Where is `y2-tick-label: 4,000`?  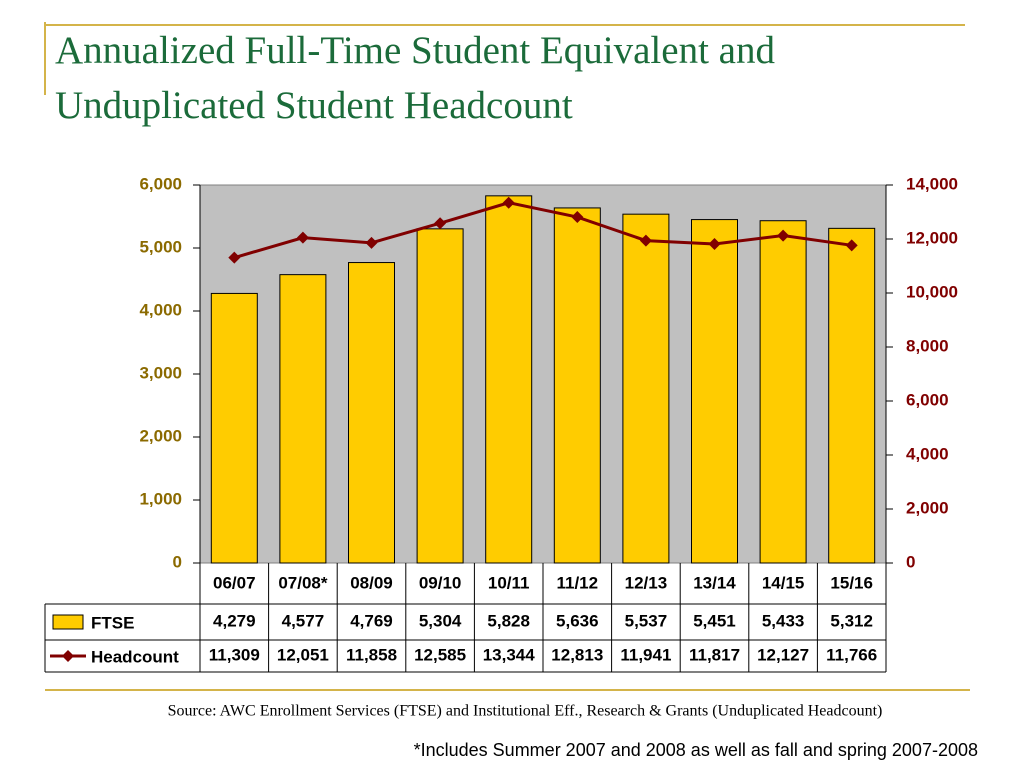
y2-tick-label: 4,000 is located at coordinates (927, 453).